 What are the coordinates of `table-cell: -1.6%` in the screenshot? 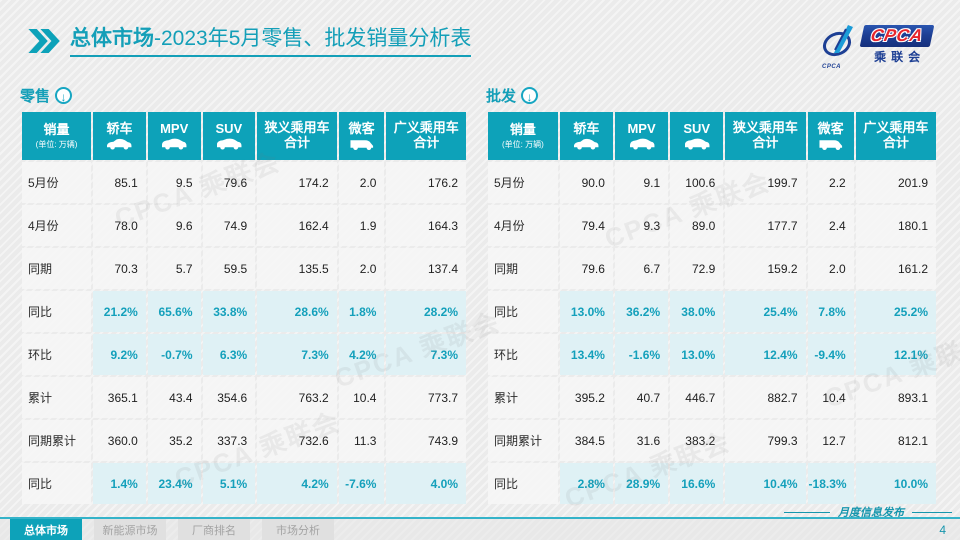 It's located at (641, 354).